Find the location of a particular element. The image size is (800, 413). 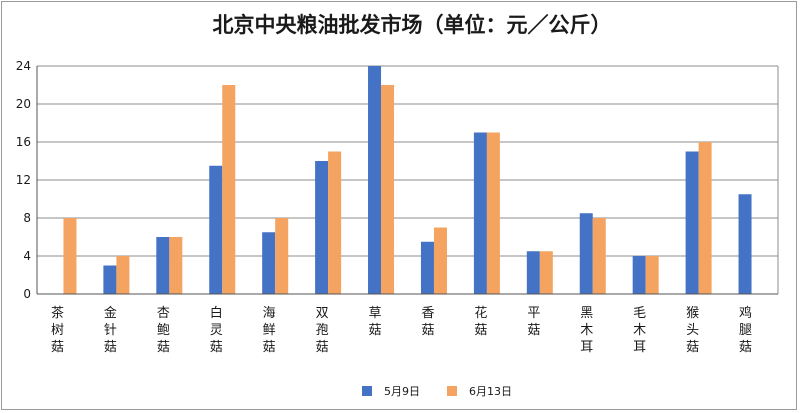

y-tick-label: 16 is located at coordinates (23, 142).